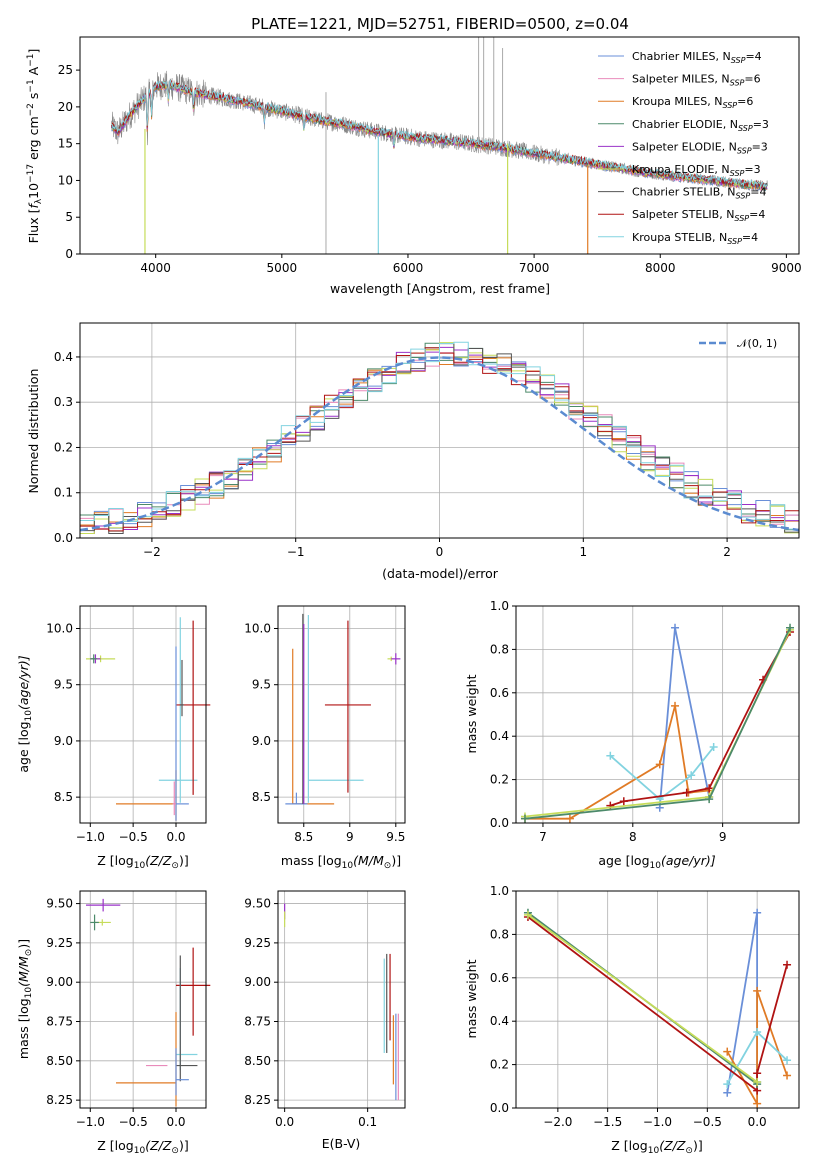 The height and width of the screenshot is (1170, 819). What do you see at coordinates (33, 51) in the screenshot?
I see `ylabel-part: ]` at bounding box center [33, 51].